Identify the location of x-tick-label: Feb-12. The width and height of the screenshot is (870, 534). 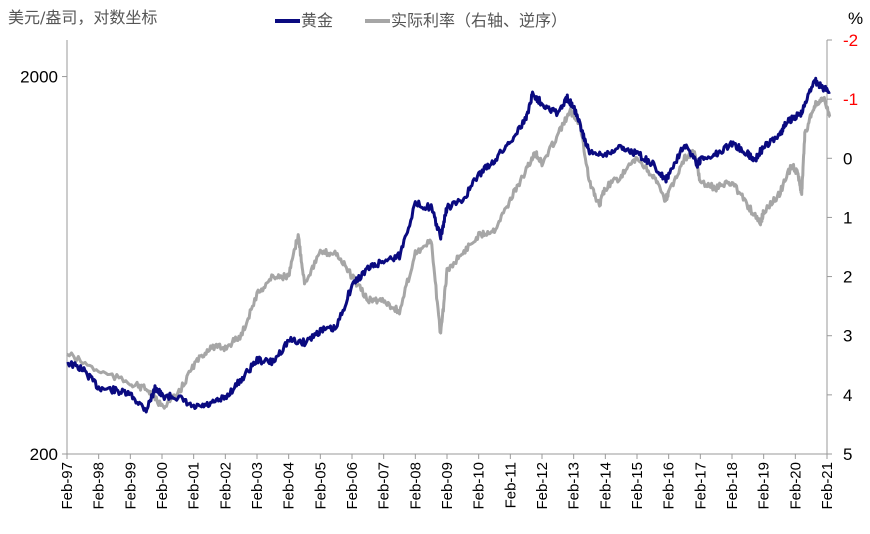
(542, 486).